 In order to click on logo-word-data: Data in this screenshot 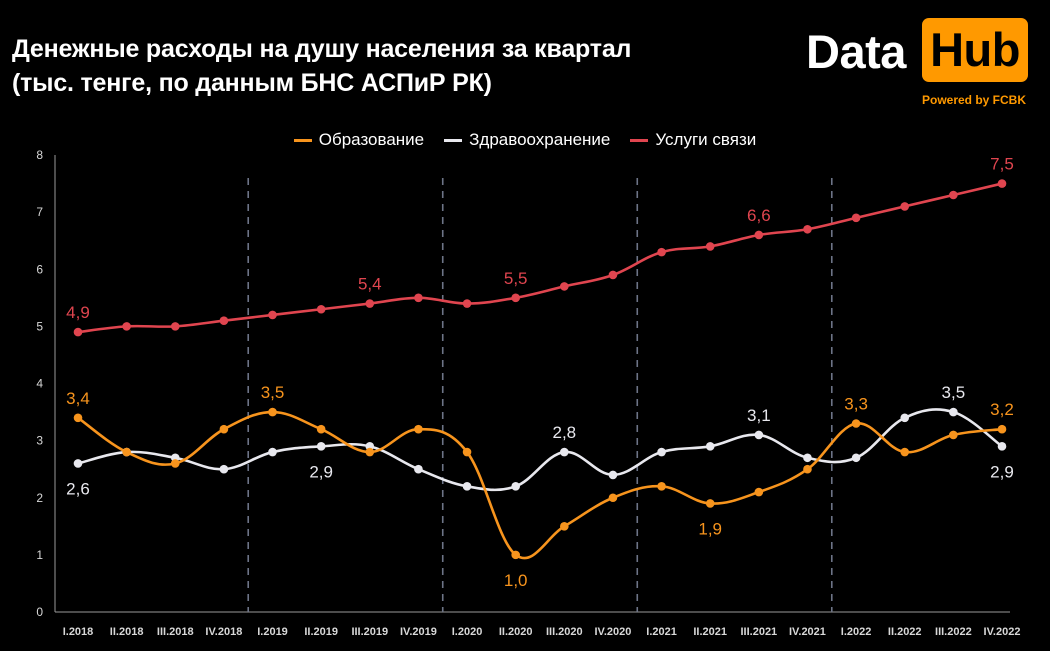, I will do `click(856, 51)`.